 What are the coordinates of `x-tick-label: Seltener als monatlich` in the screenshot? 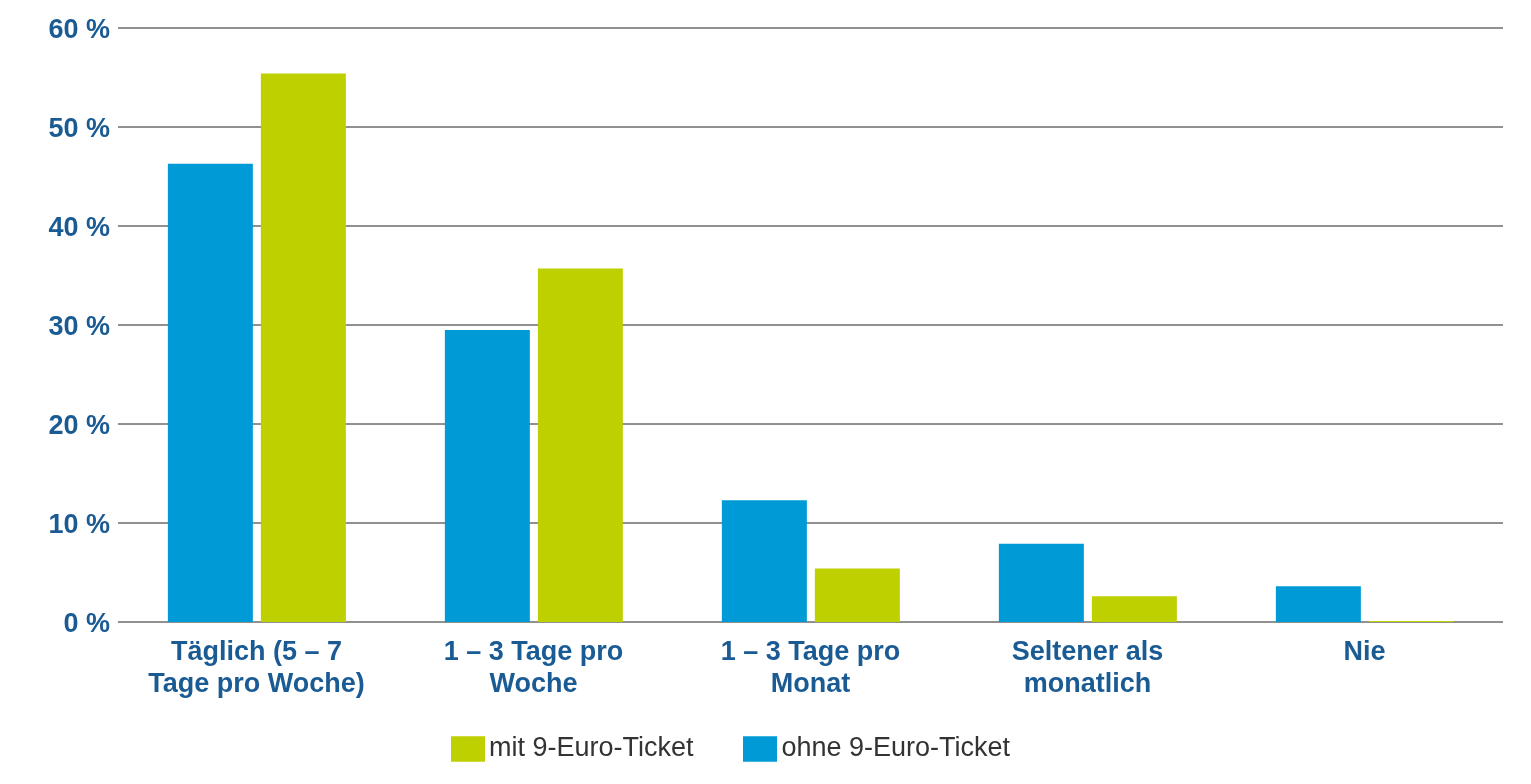 It's located at (1087, 667).